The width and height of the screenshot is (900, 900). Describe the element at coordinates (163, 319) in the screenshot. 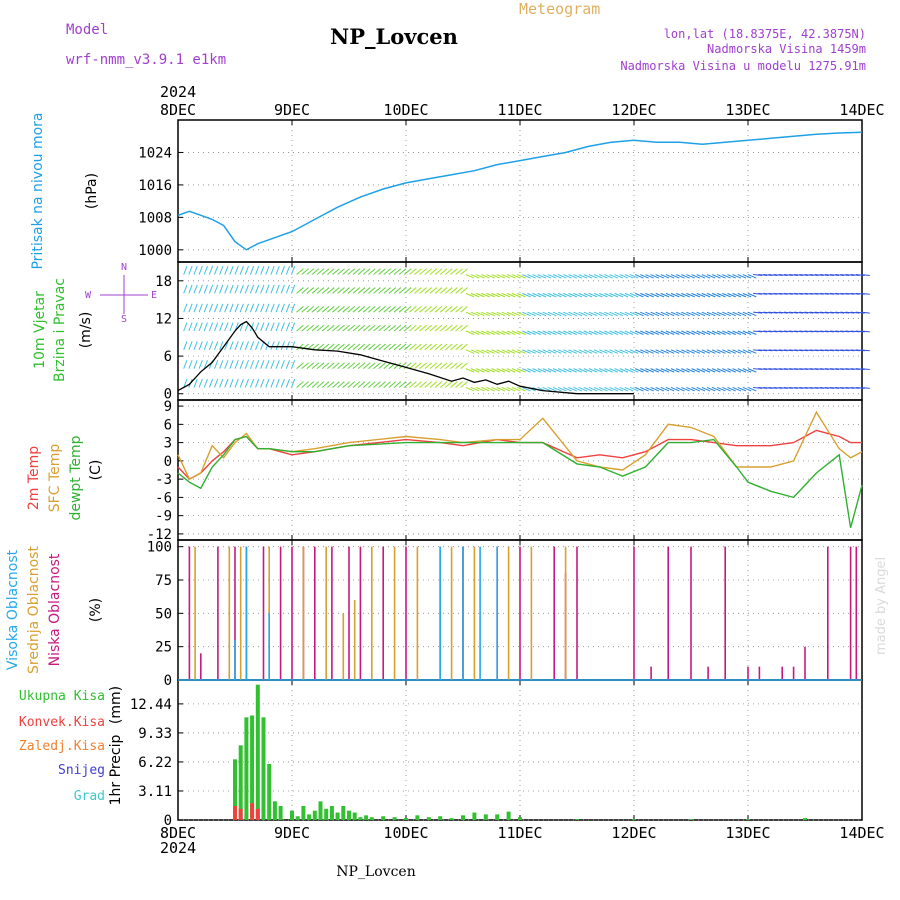

I see `wind-tick-label: 12` at that location.